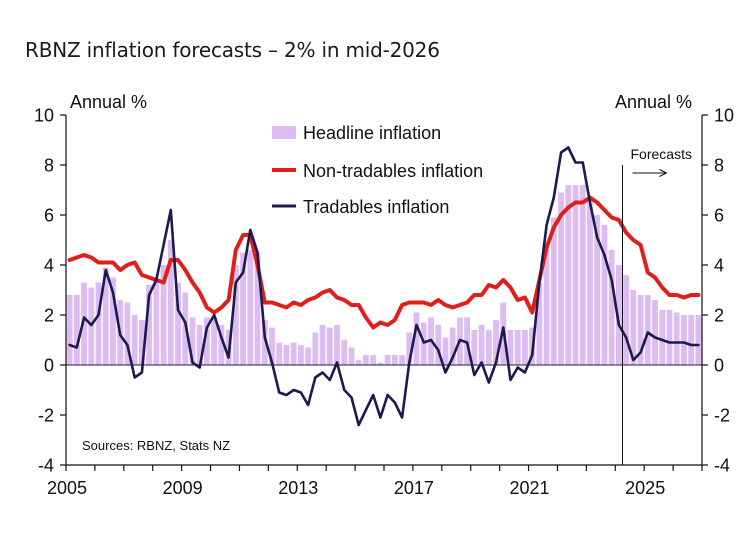 This screenshot has height=541, width=756. What do you see at coordinates (724, 116) in the screenshot?
I see `y-tick-label-right: 10` at bounding box center [724, 116].